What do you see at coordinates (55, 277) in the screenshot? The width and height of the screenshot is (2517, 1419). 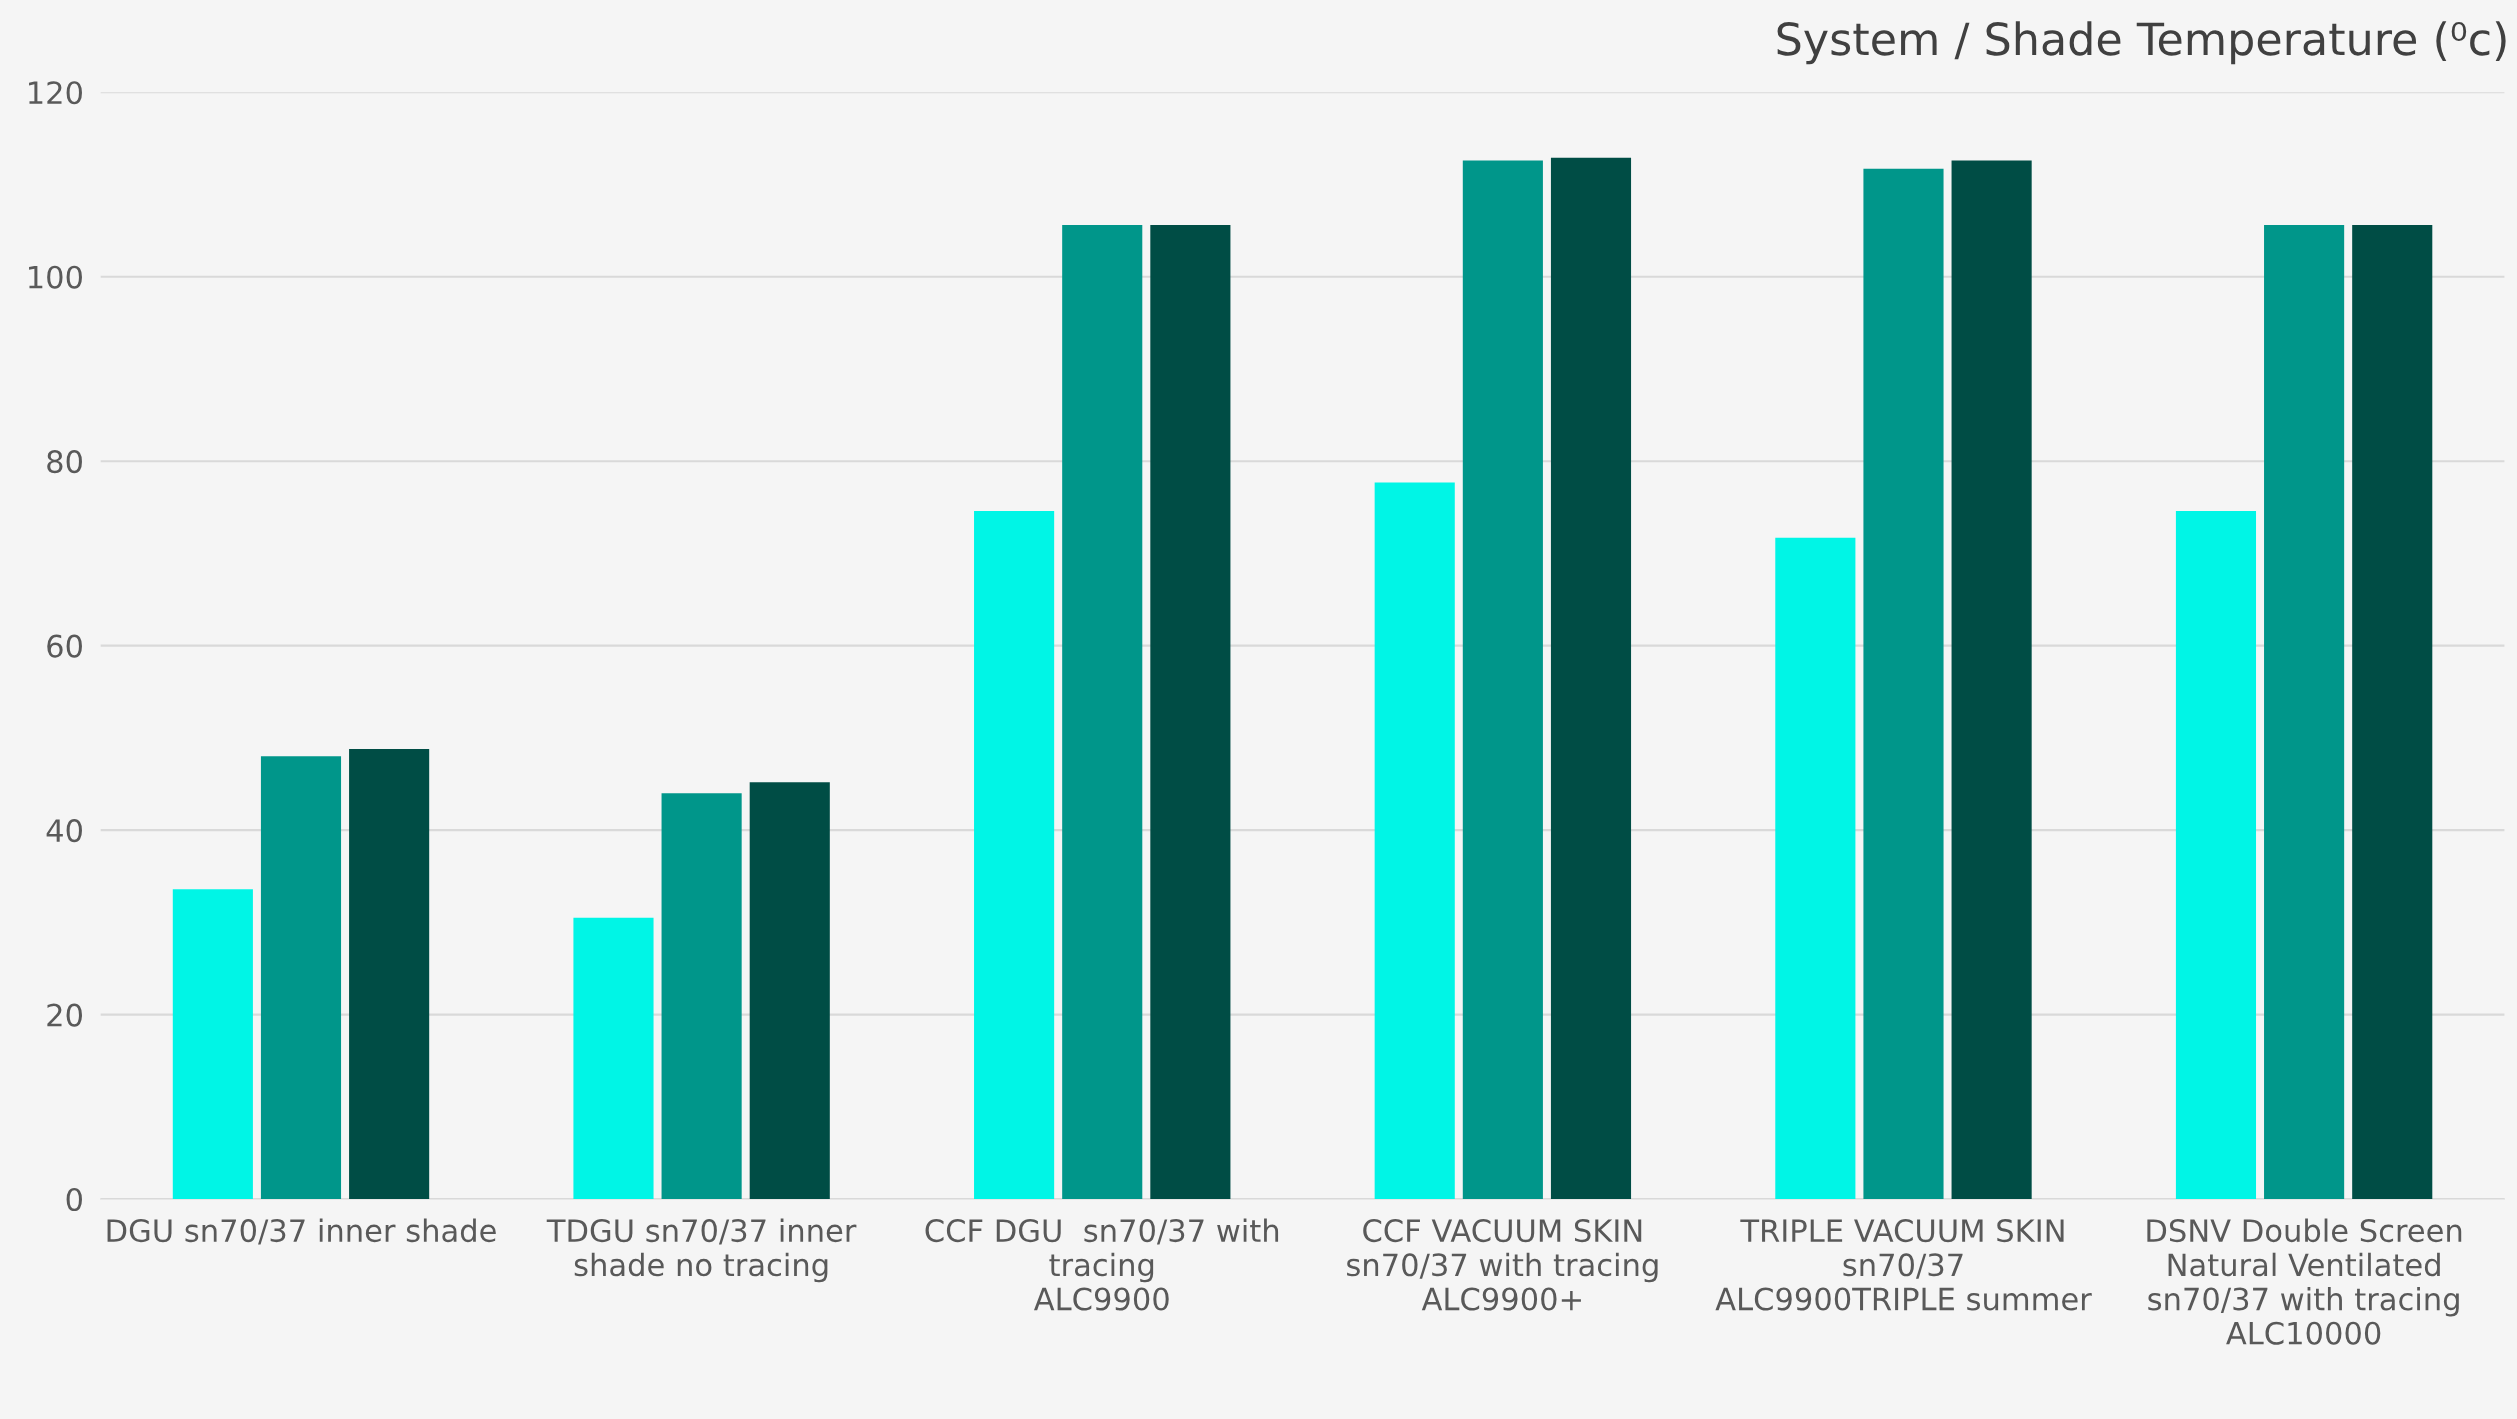 I see `y-tick-label: 100` at bounding box center [55, 277].